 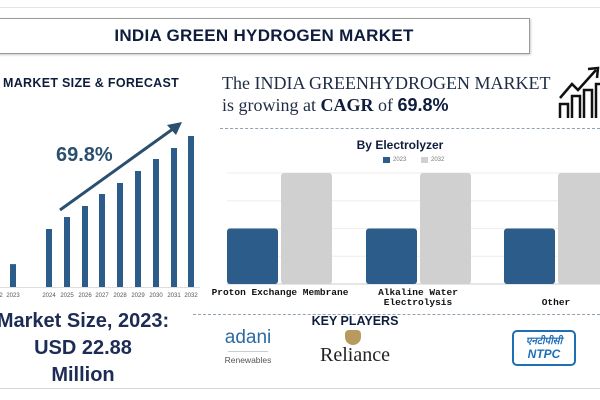 What do you see at coordinates (120, 296) in the screenshot?
I see `year-label: 2028` at bounding box center [120, 296].